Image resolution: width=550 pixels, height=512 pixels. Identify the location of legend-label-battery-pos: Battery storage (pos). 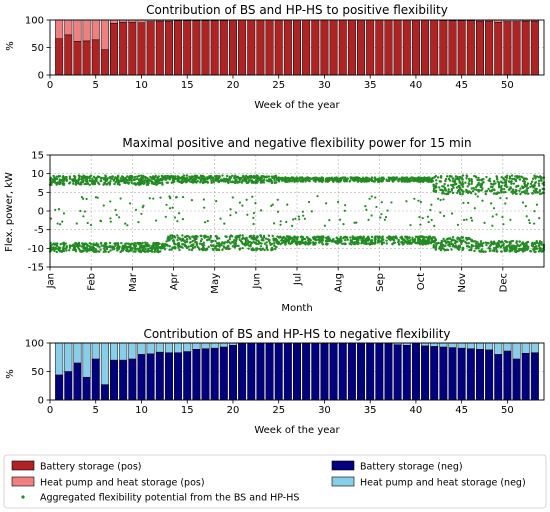
(91, 467).